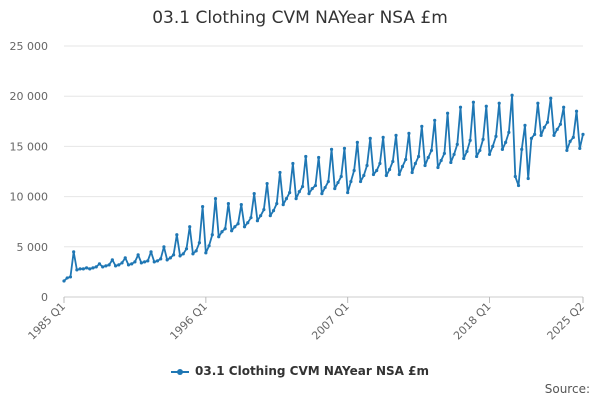  Describe the element at coordinates (29, 197) in the screenshot. I see `y-tick-label: 10 000` at that location.